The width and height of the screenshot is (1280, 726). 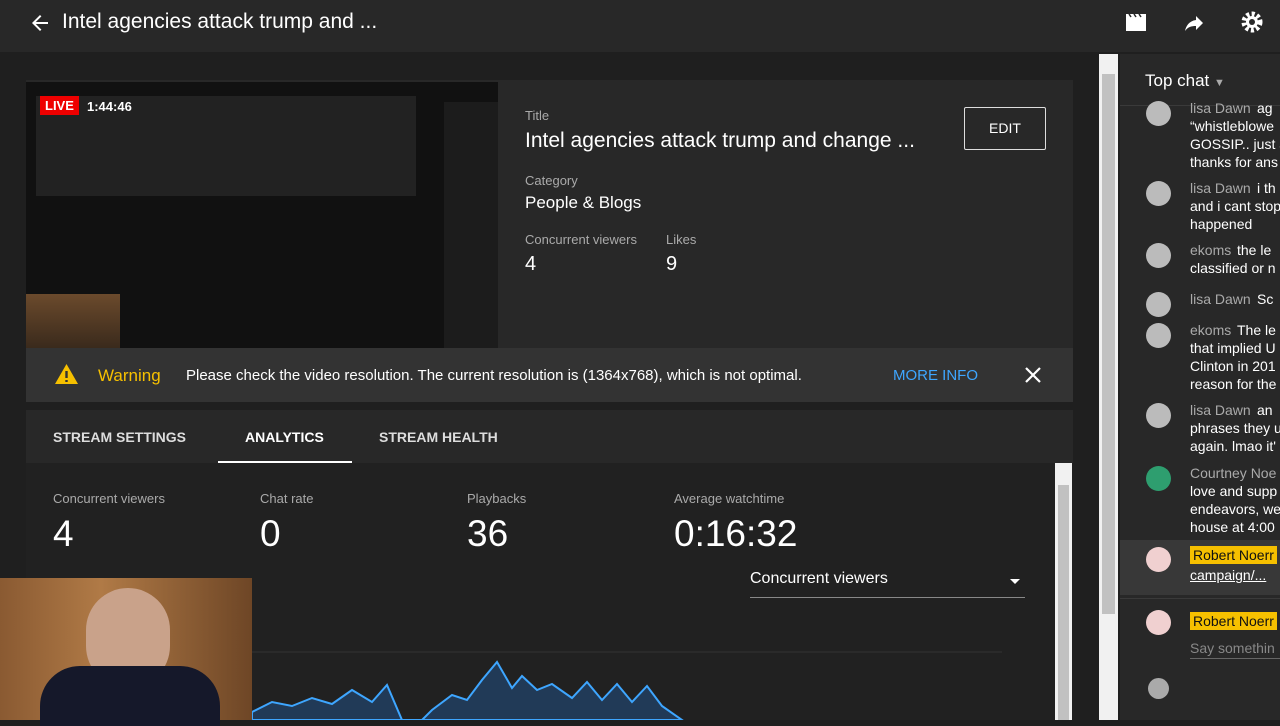 I want to click on chat-text-line: that implied U, so click(x=1233, y=348).